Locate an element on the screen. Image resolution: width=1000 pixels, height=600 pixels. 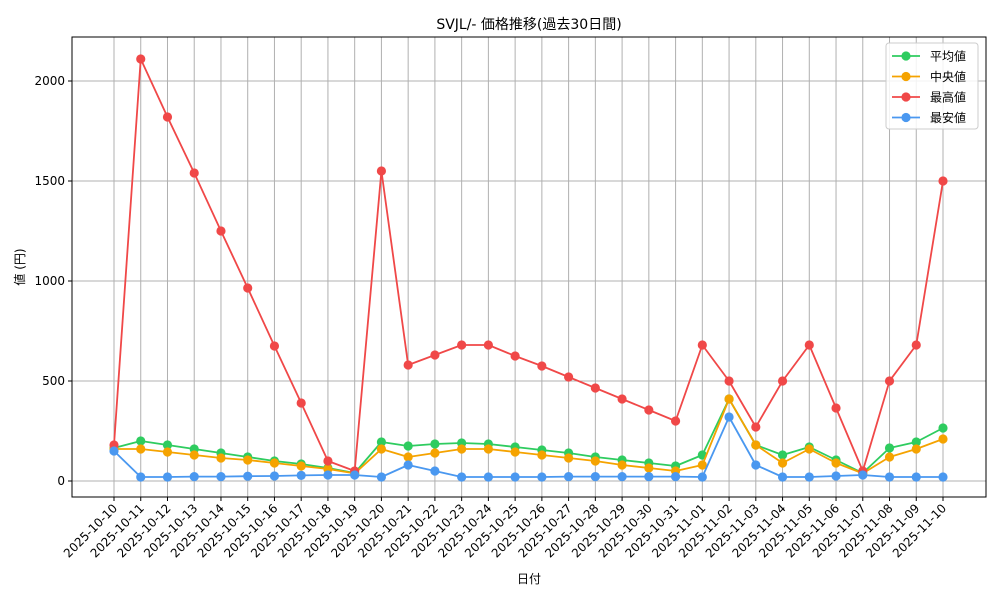
chart-title: SVJL/- 価格推移(過去30日間) is located at coordinates (528, 25).